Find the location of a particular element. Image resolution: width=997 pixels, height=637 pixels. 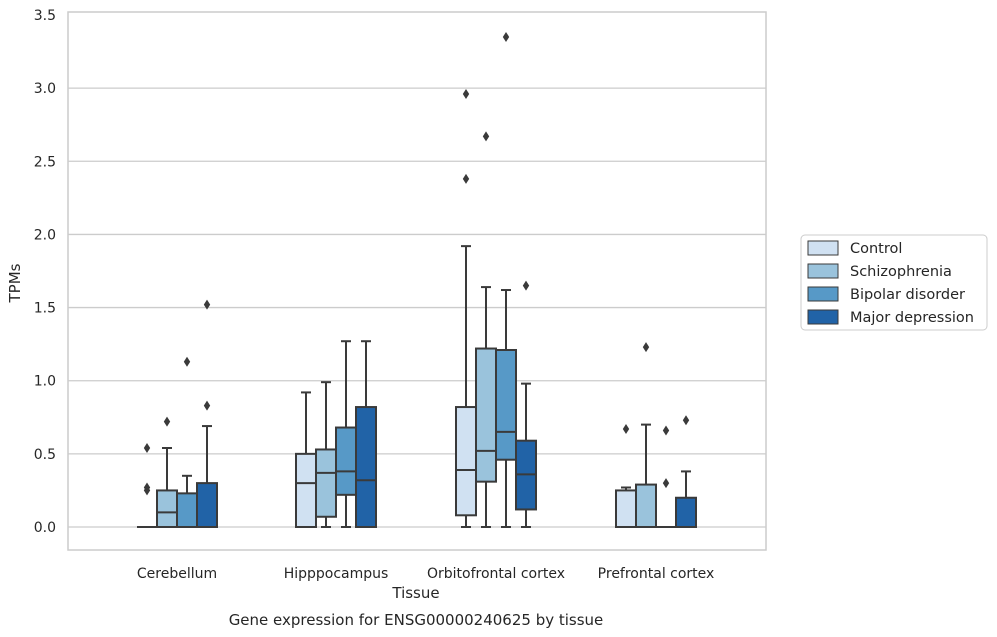

y-axis-label: TPMs is located at coordinates (15, 283).